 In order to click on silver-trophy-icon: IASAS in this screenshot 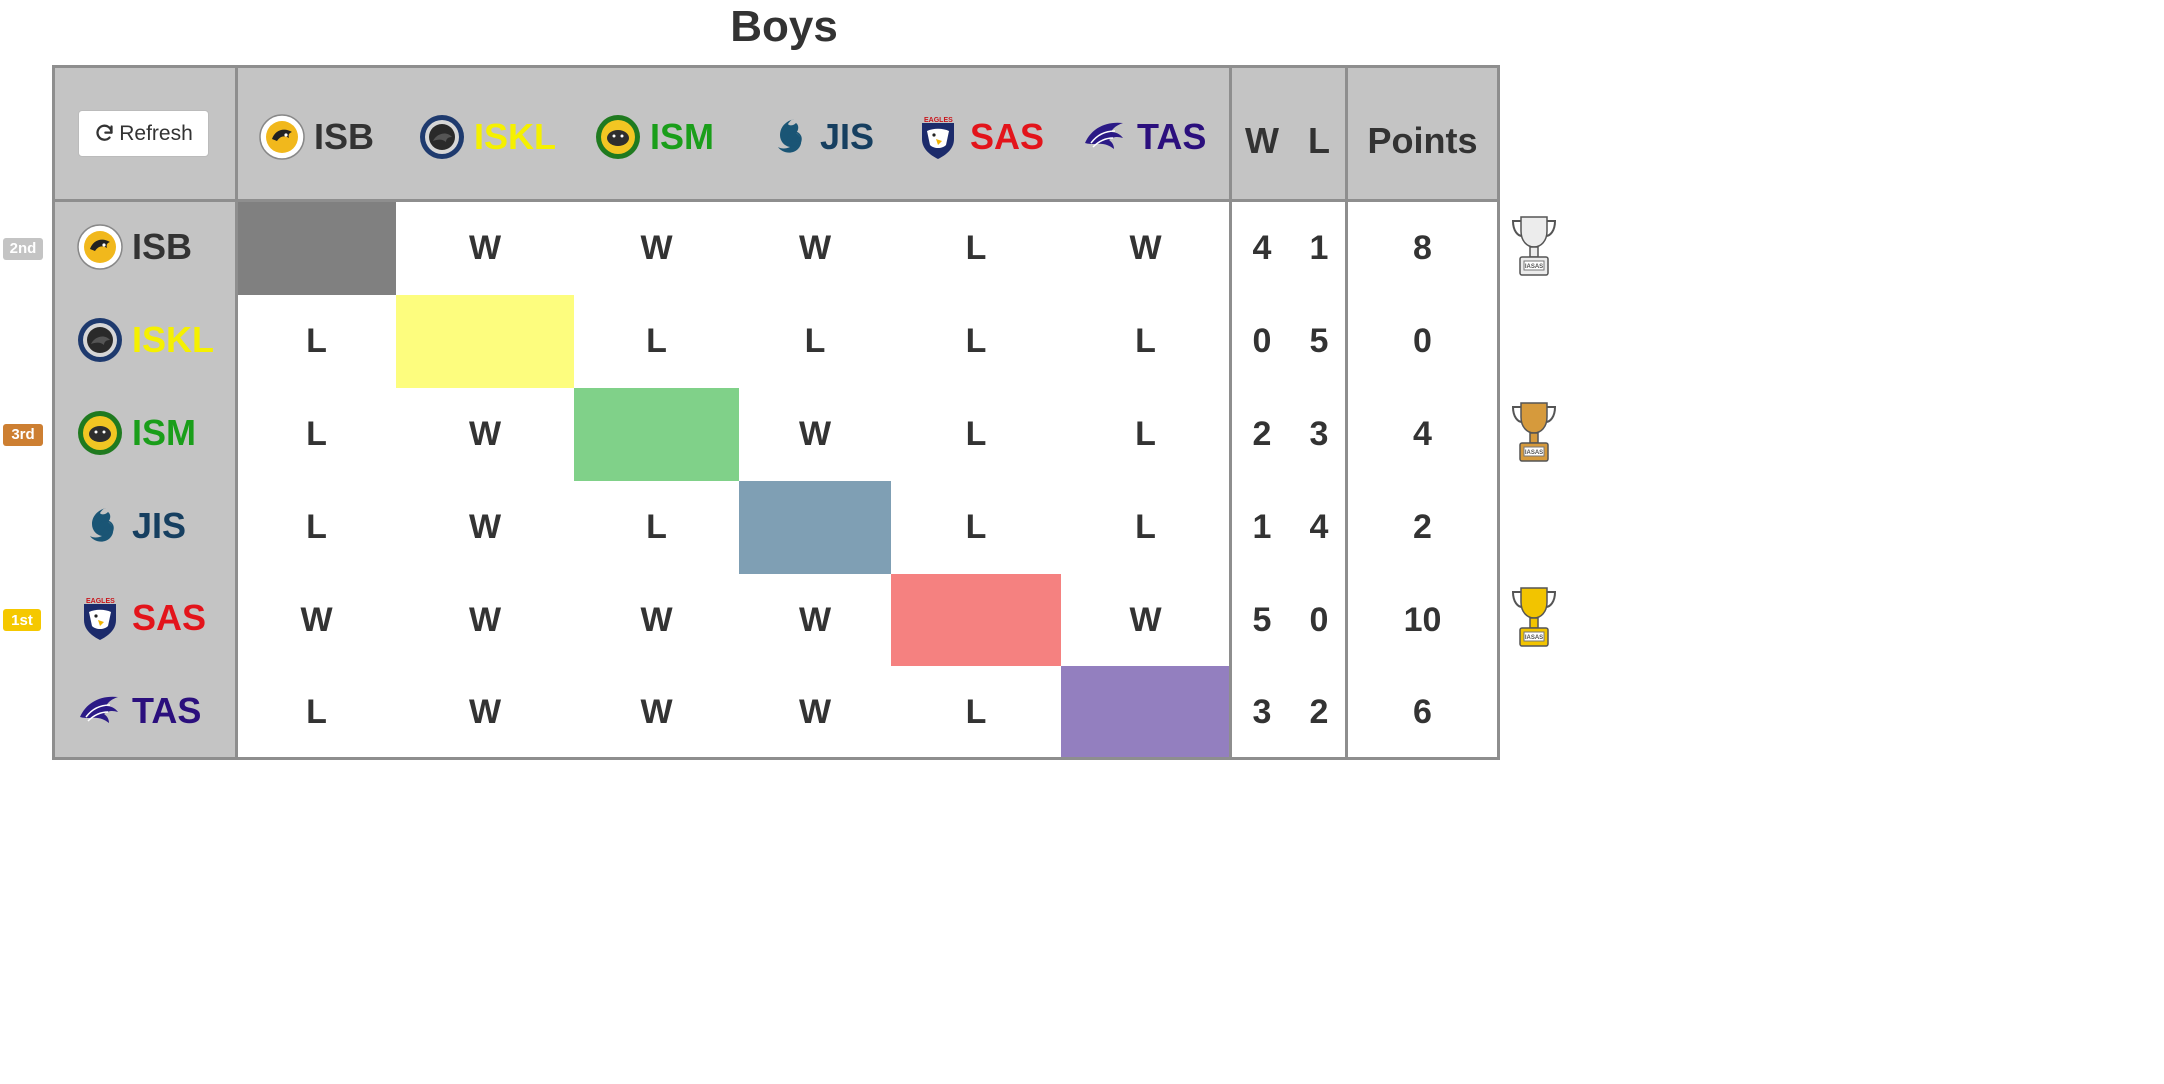, I will do `click(1534, 245)`.